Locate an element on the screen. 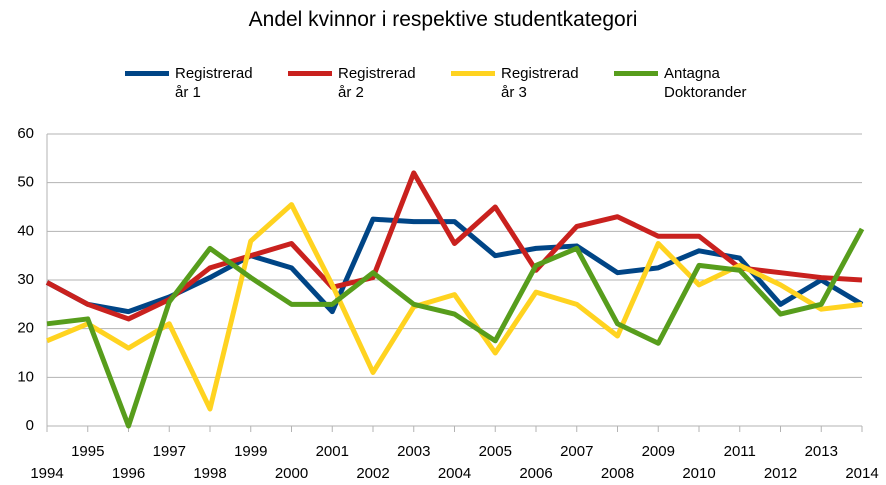 Image resolution: width=886 pixels, height=485 pixels. x-tick-label: 2010 is located at coordinates (698, 473).